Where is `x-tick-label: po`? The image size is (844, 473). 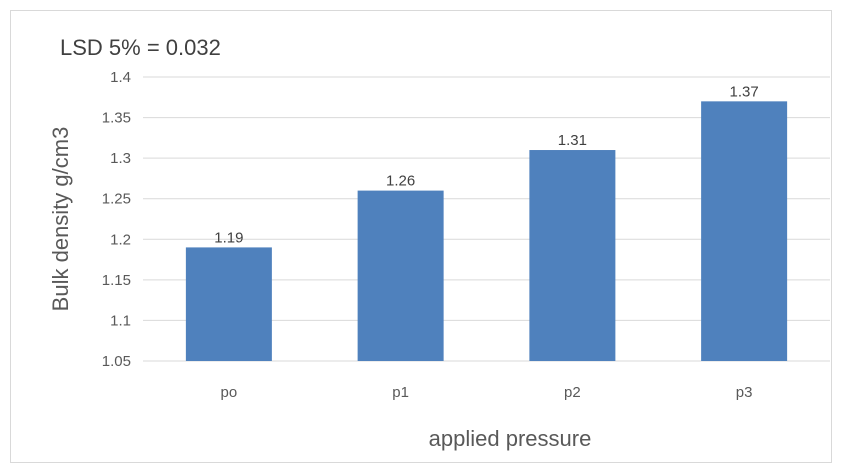 x-tick-label: po is located at coordinates (229, 392).